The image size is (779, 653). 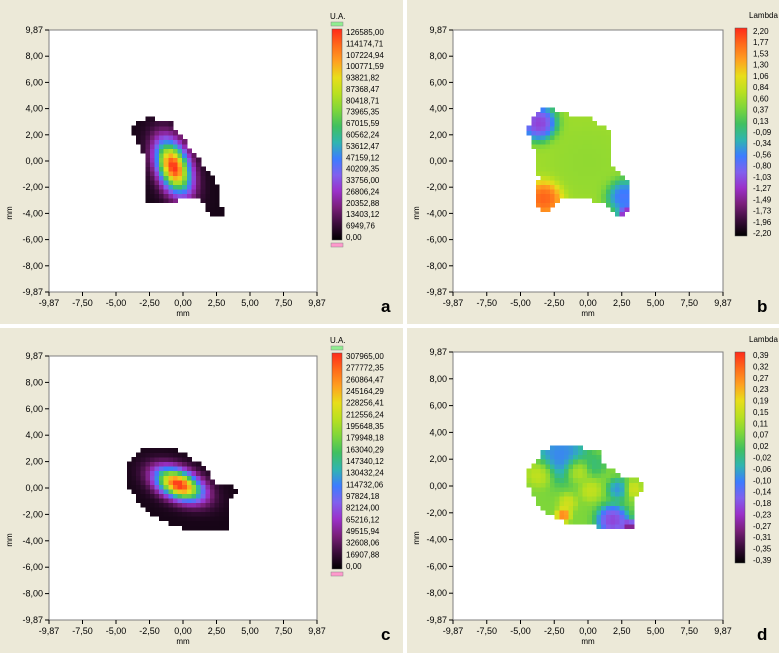 I want to click on colorbar-tick-label: 212556,24, so click(x=365, y=414).